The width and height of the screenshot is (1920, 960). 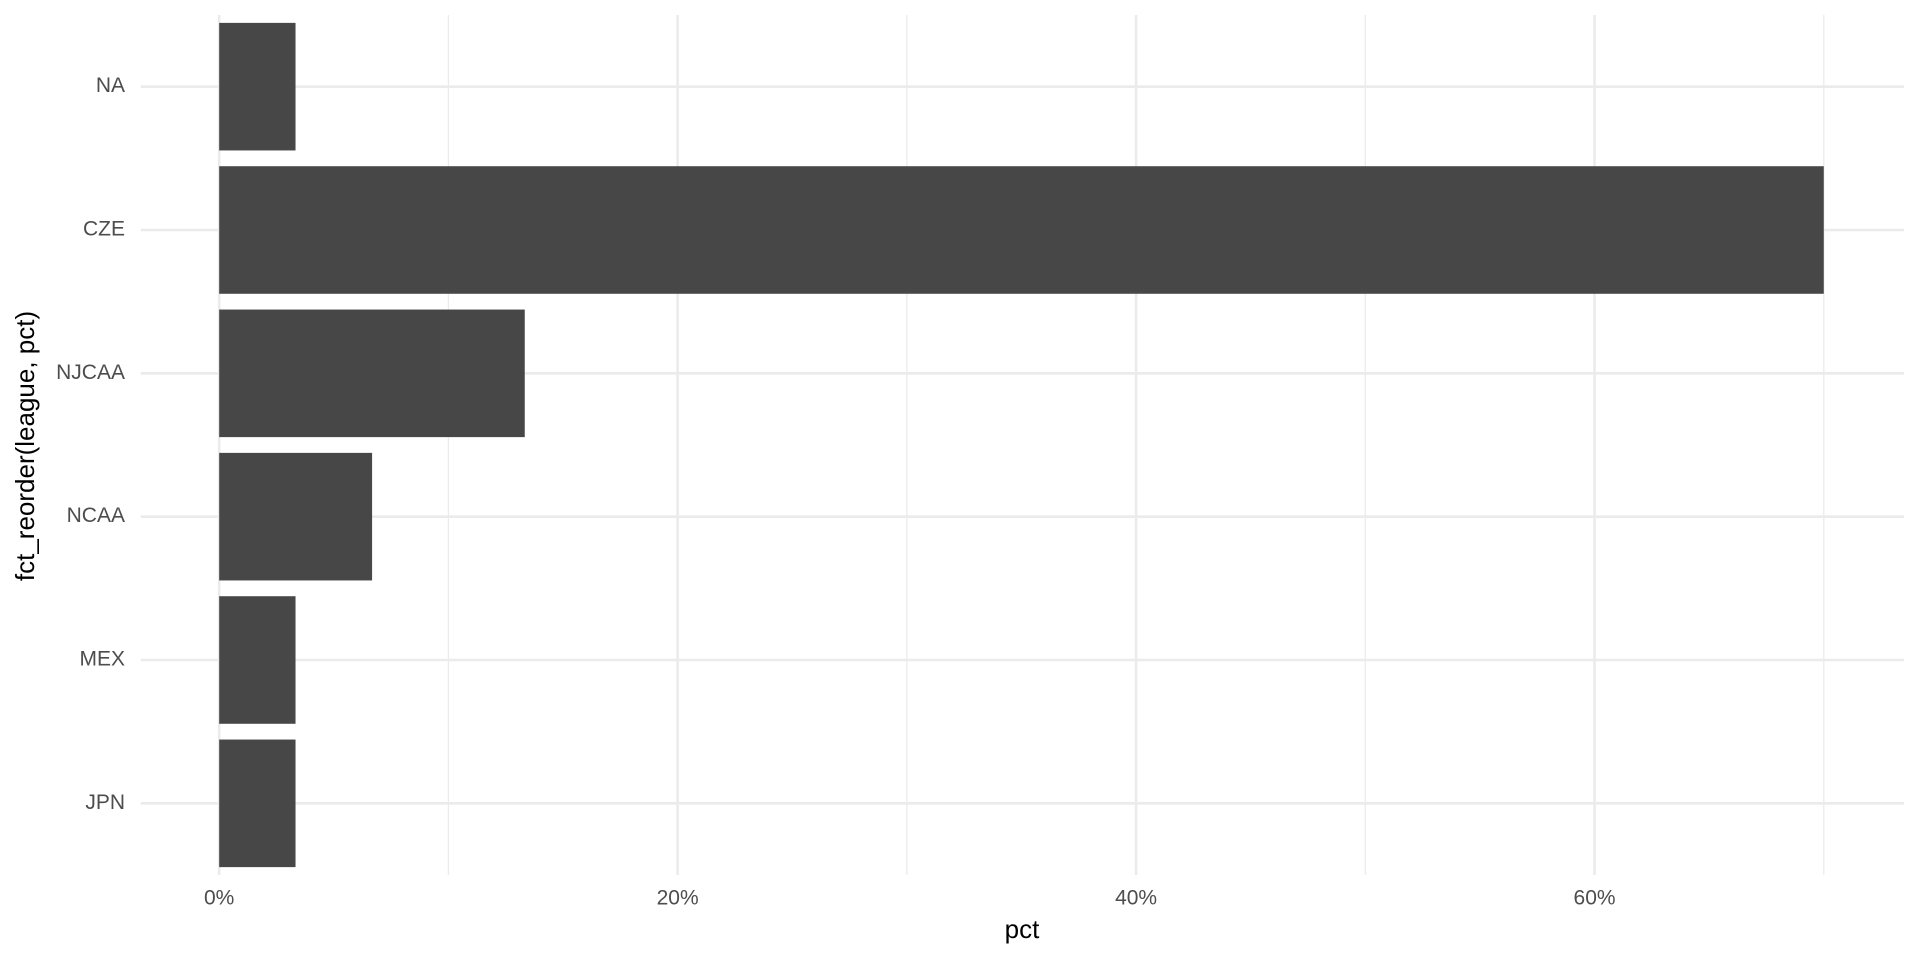 I want to click on x-axis-title: pct, so click(x=1022, y=929).